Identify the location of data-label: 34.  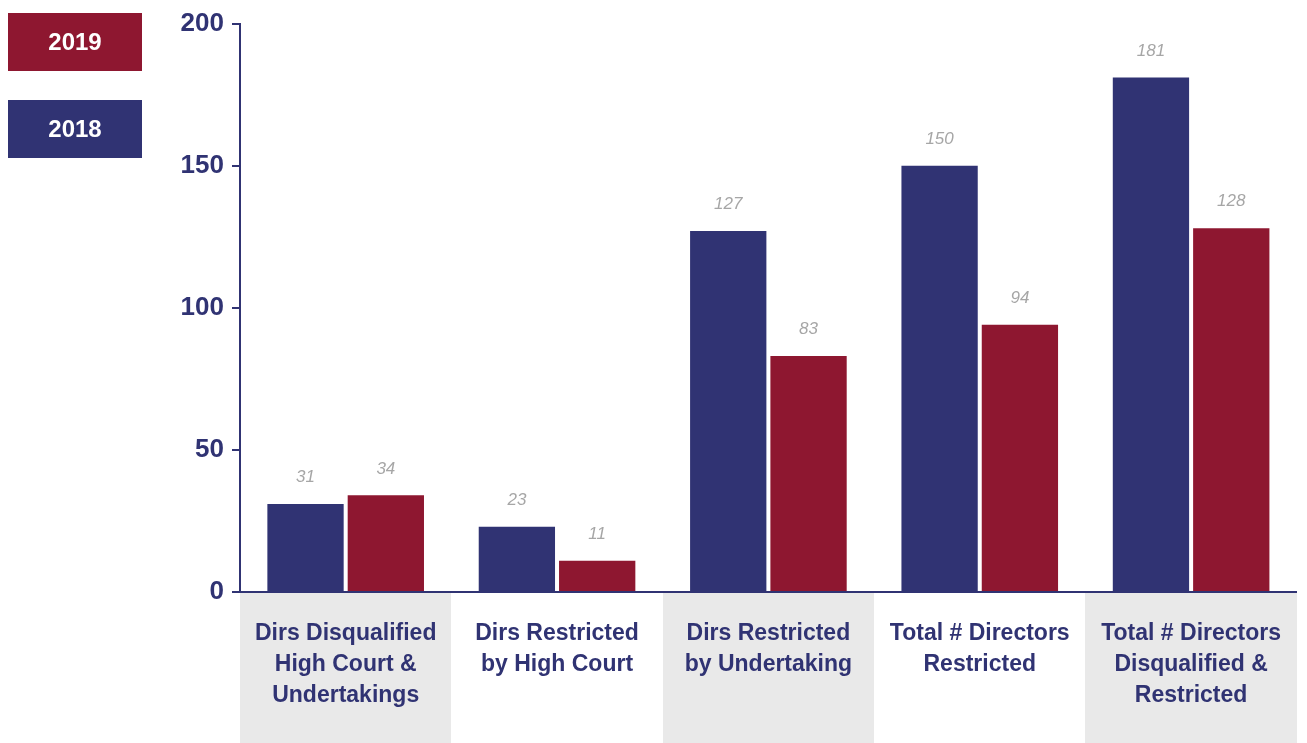
(386, 468).